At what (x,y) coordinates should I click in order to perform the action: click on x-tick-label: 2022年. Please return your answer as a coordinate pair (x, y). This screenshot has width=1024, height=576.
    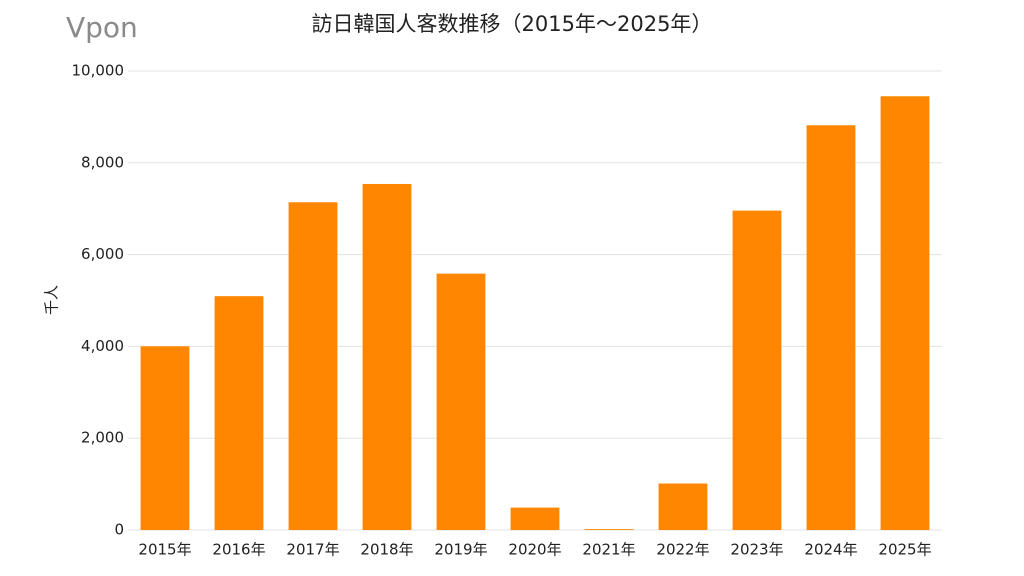
    Looking at the image, I should click on (682, 550).